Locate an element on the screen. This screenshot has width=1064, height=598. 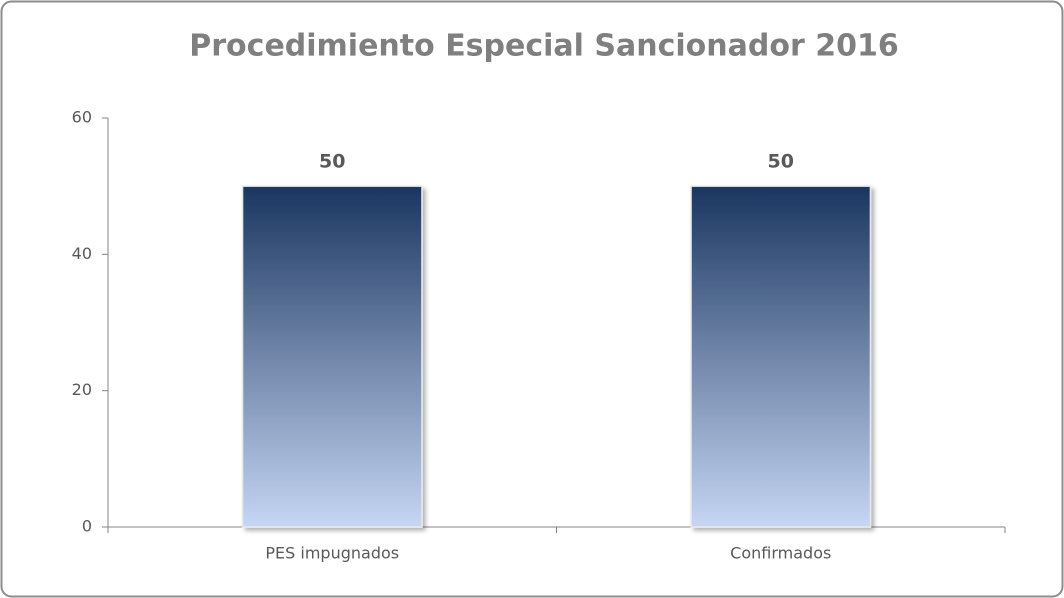
chart-title: Procedimiento Especial Sancionador 2016 is located at coordinates (543, 46).